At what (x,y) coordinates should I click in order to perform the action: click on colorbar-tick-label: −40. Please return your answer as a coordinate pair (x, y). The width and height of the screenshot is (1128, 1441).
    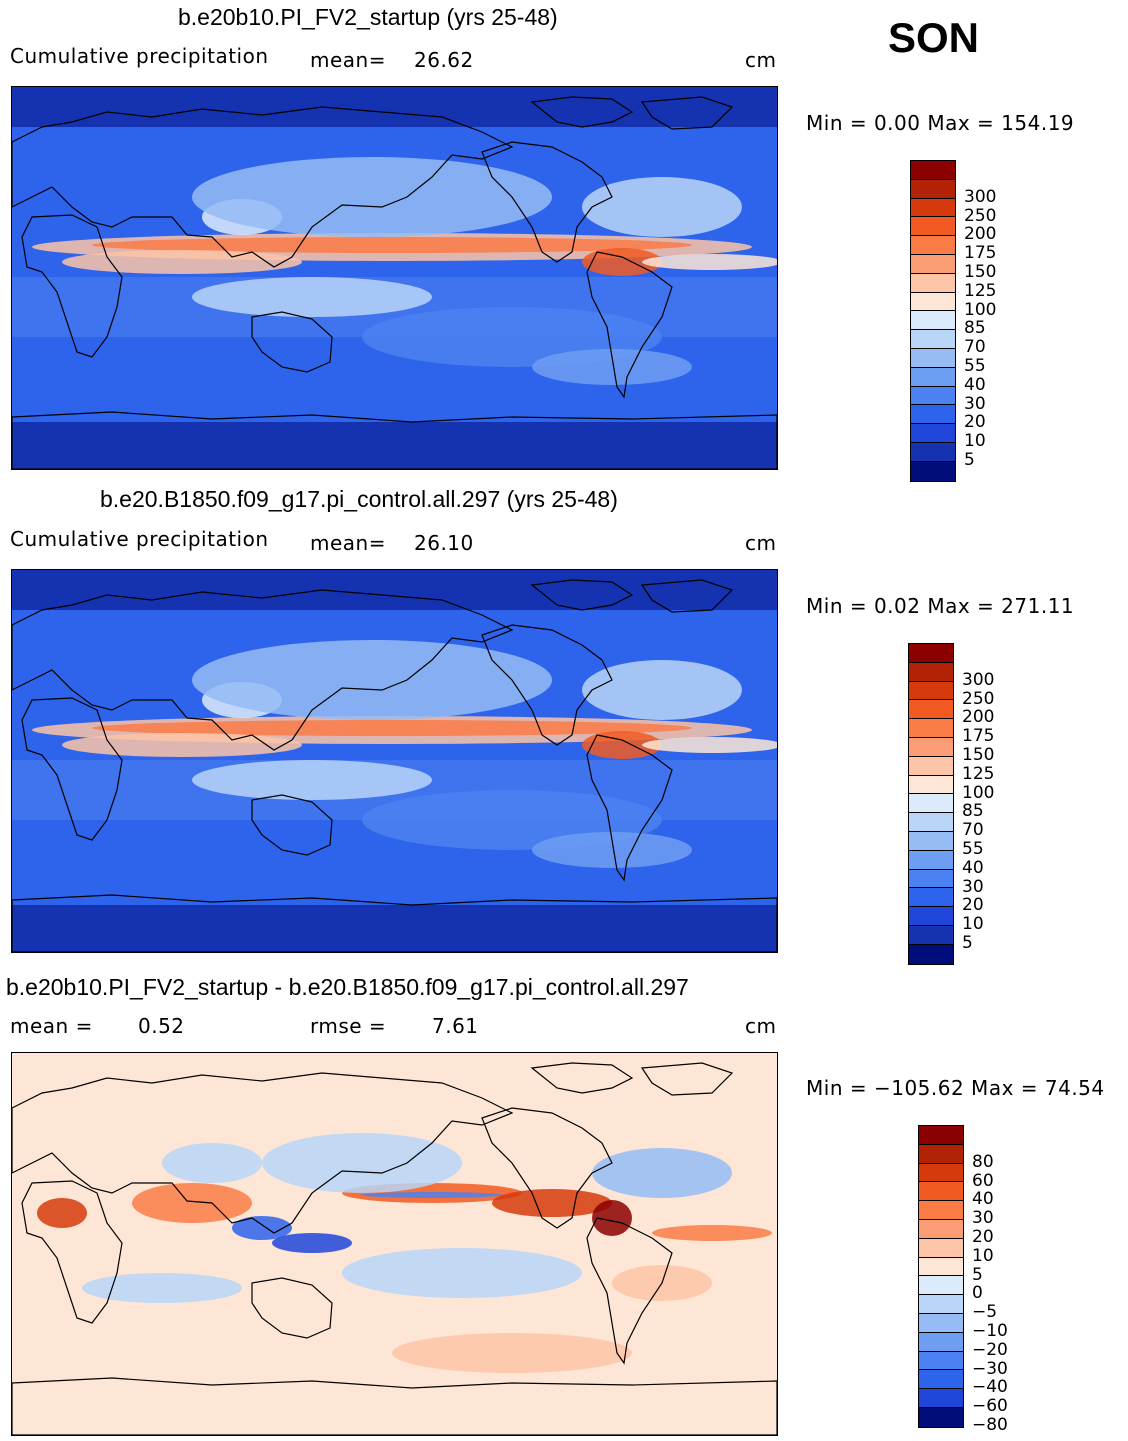
    Looking at the image, I should click on (990, 1387).